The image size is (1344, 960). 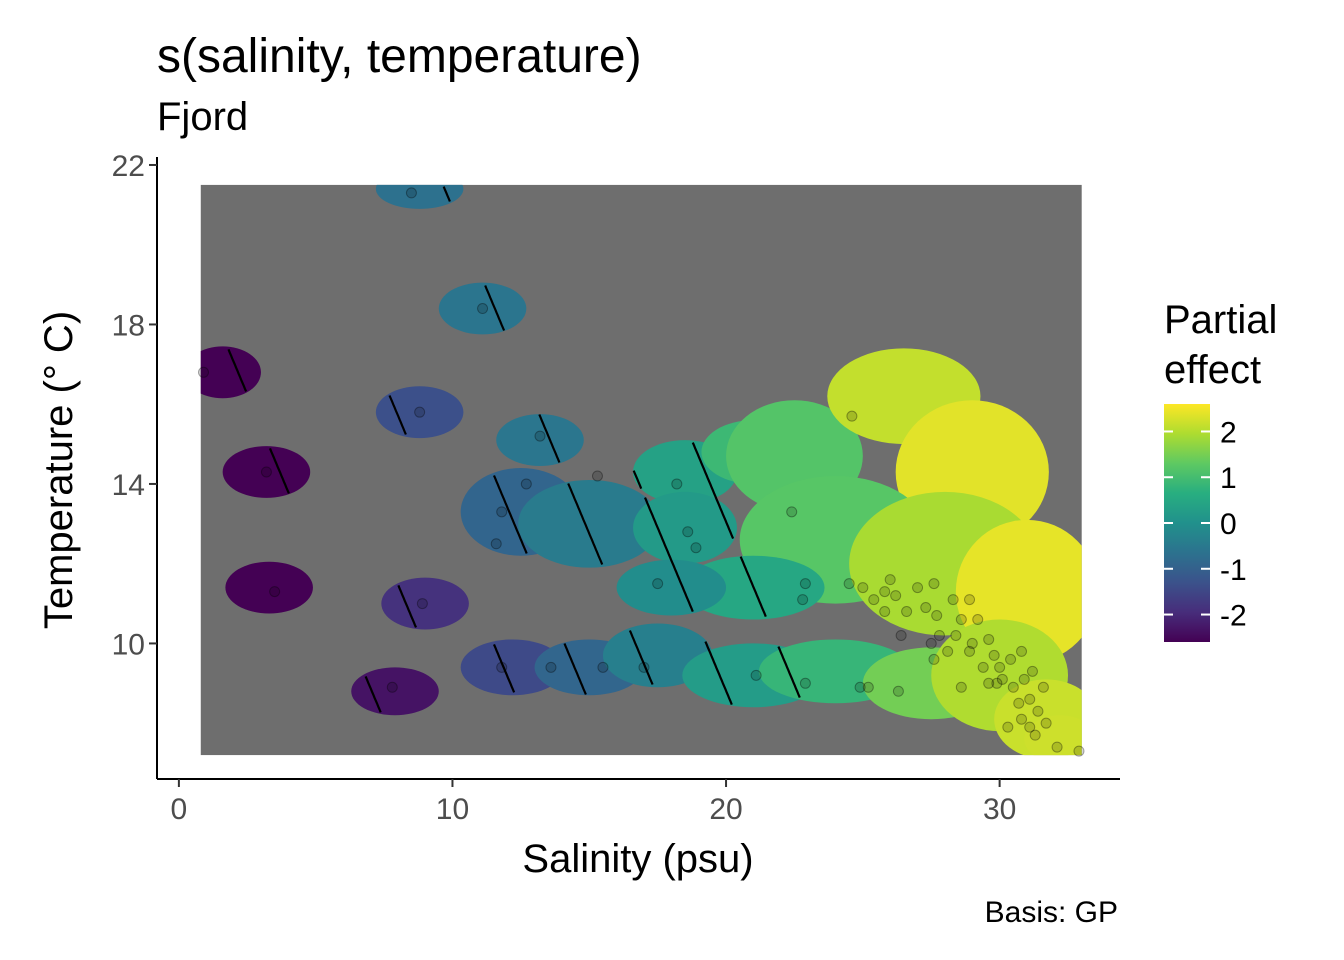 I want to click on legend-ticks: 2 1 0 -1 -2, so click(x=1205, y=524).